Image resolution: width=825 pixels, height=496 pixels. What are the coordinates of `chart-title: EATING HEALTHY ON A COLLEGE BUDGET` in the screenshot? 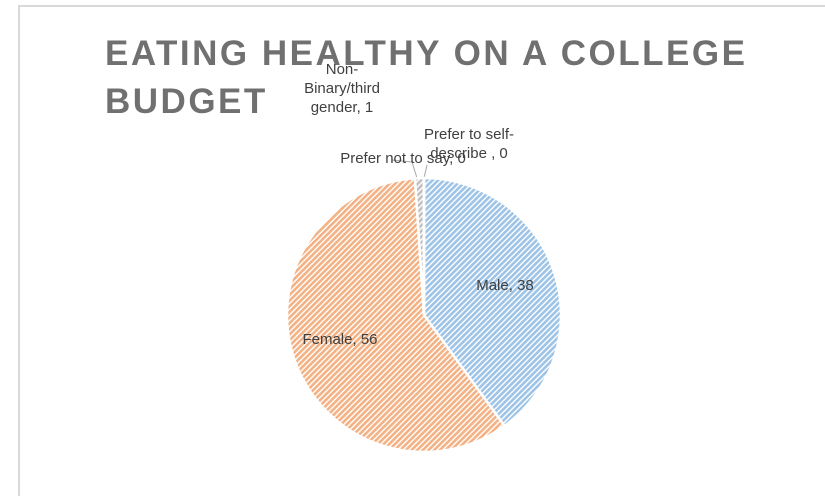 It's located at (426, 77).